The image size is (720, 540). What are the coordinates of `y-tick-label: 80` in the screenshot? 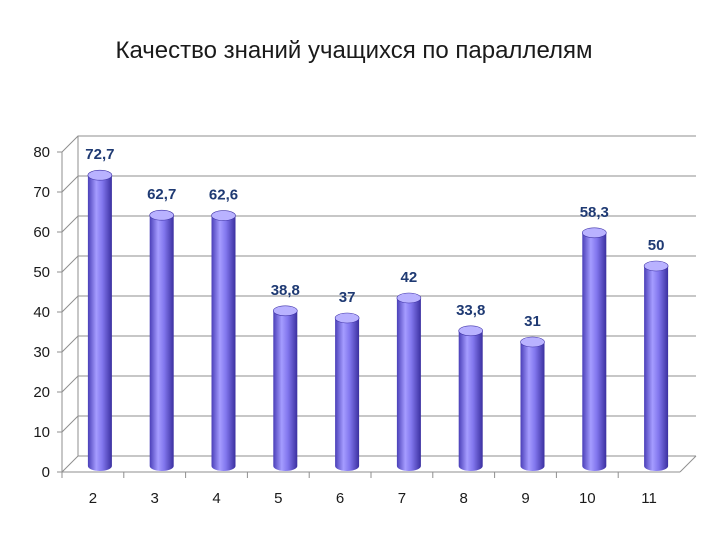 It's located at (41, 152).